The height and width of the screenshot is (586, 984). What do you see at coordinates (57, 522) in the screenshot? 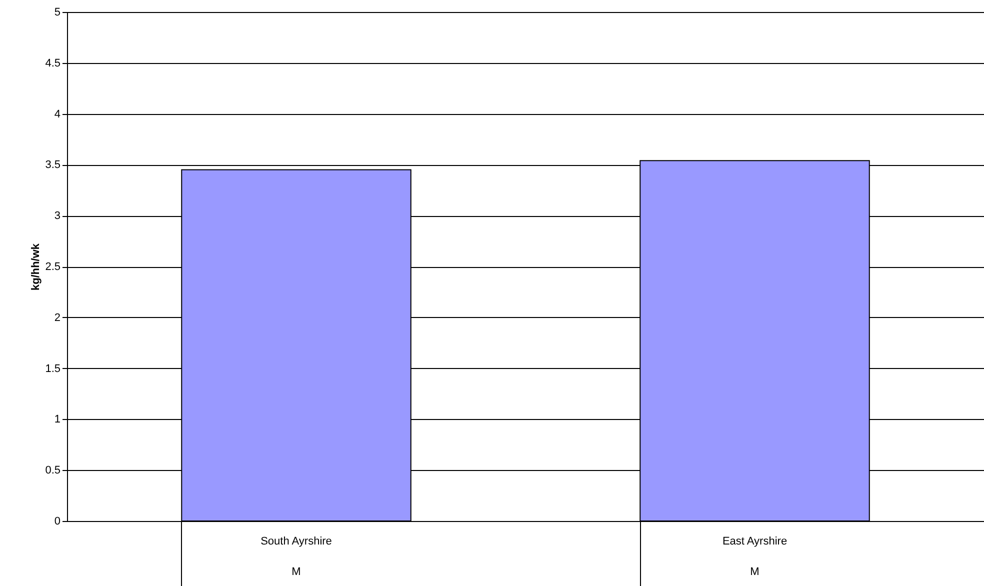
I see `y-tick-label: 0` at bounding box center [57, 522].